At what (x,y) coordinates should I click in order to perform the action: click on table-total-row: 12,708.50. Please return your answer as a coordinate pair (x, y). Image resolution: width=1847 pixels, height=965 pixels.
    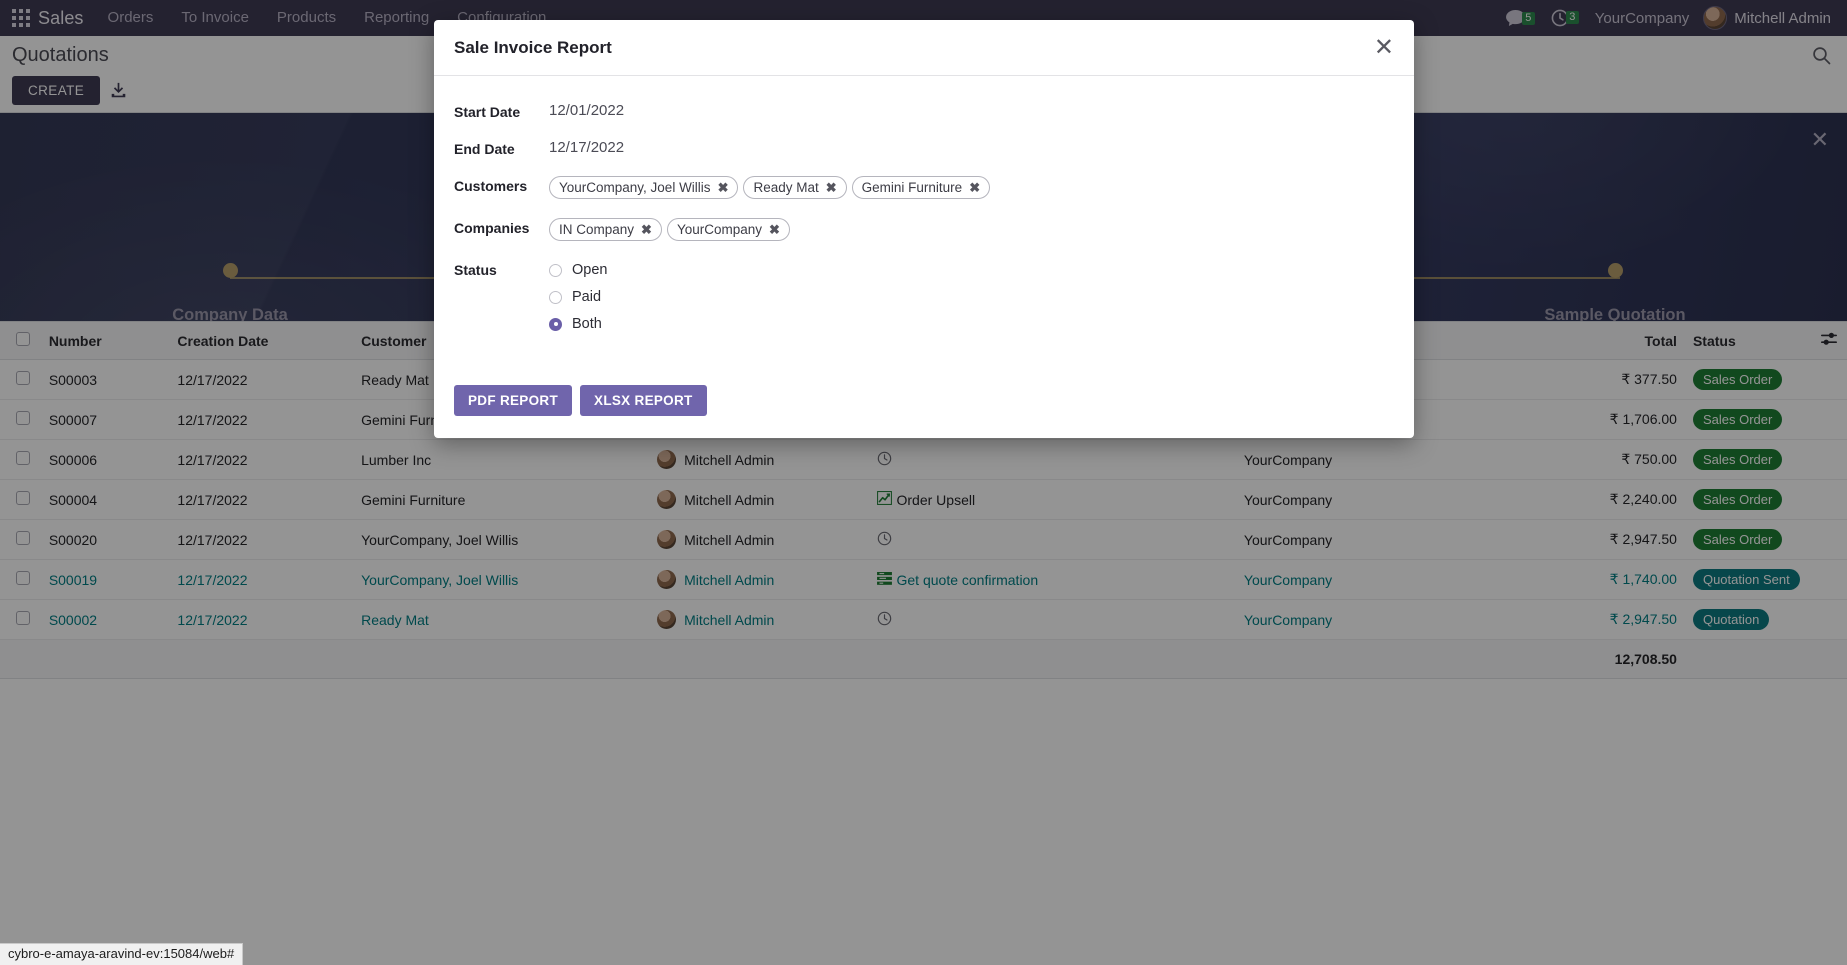
    Looking at the image, I should click on (923, 659).